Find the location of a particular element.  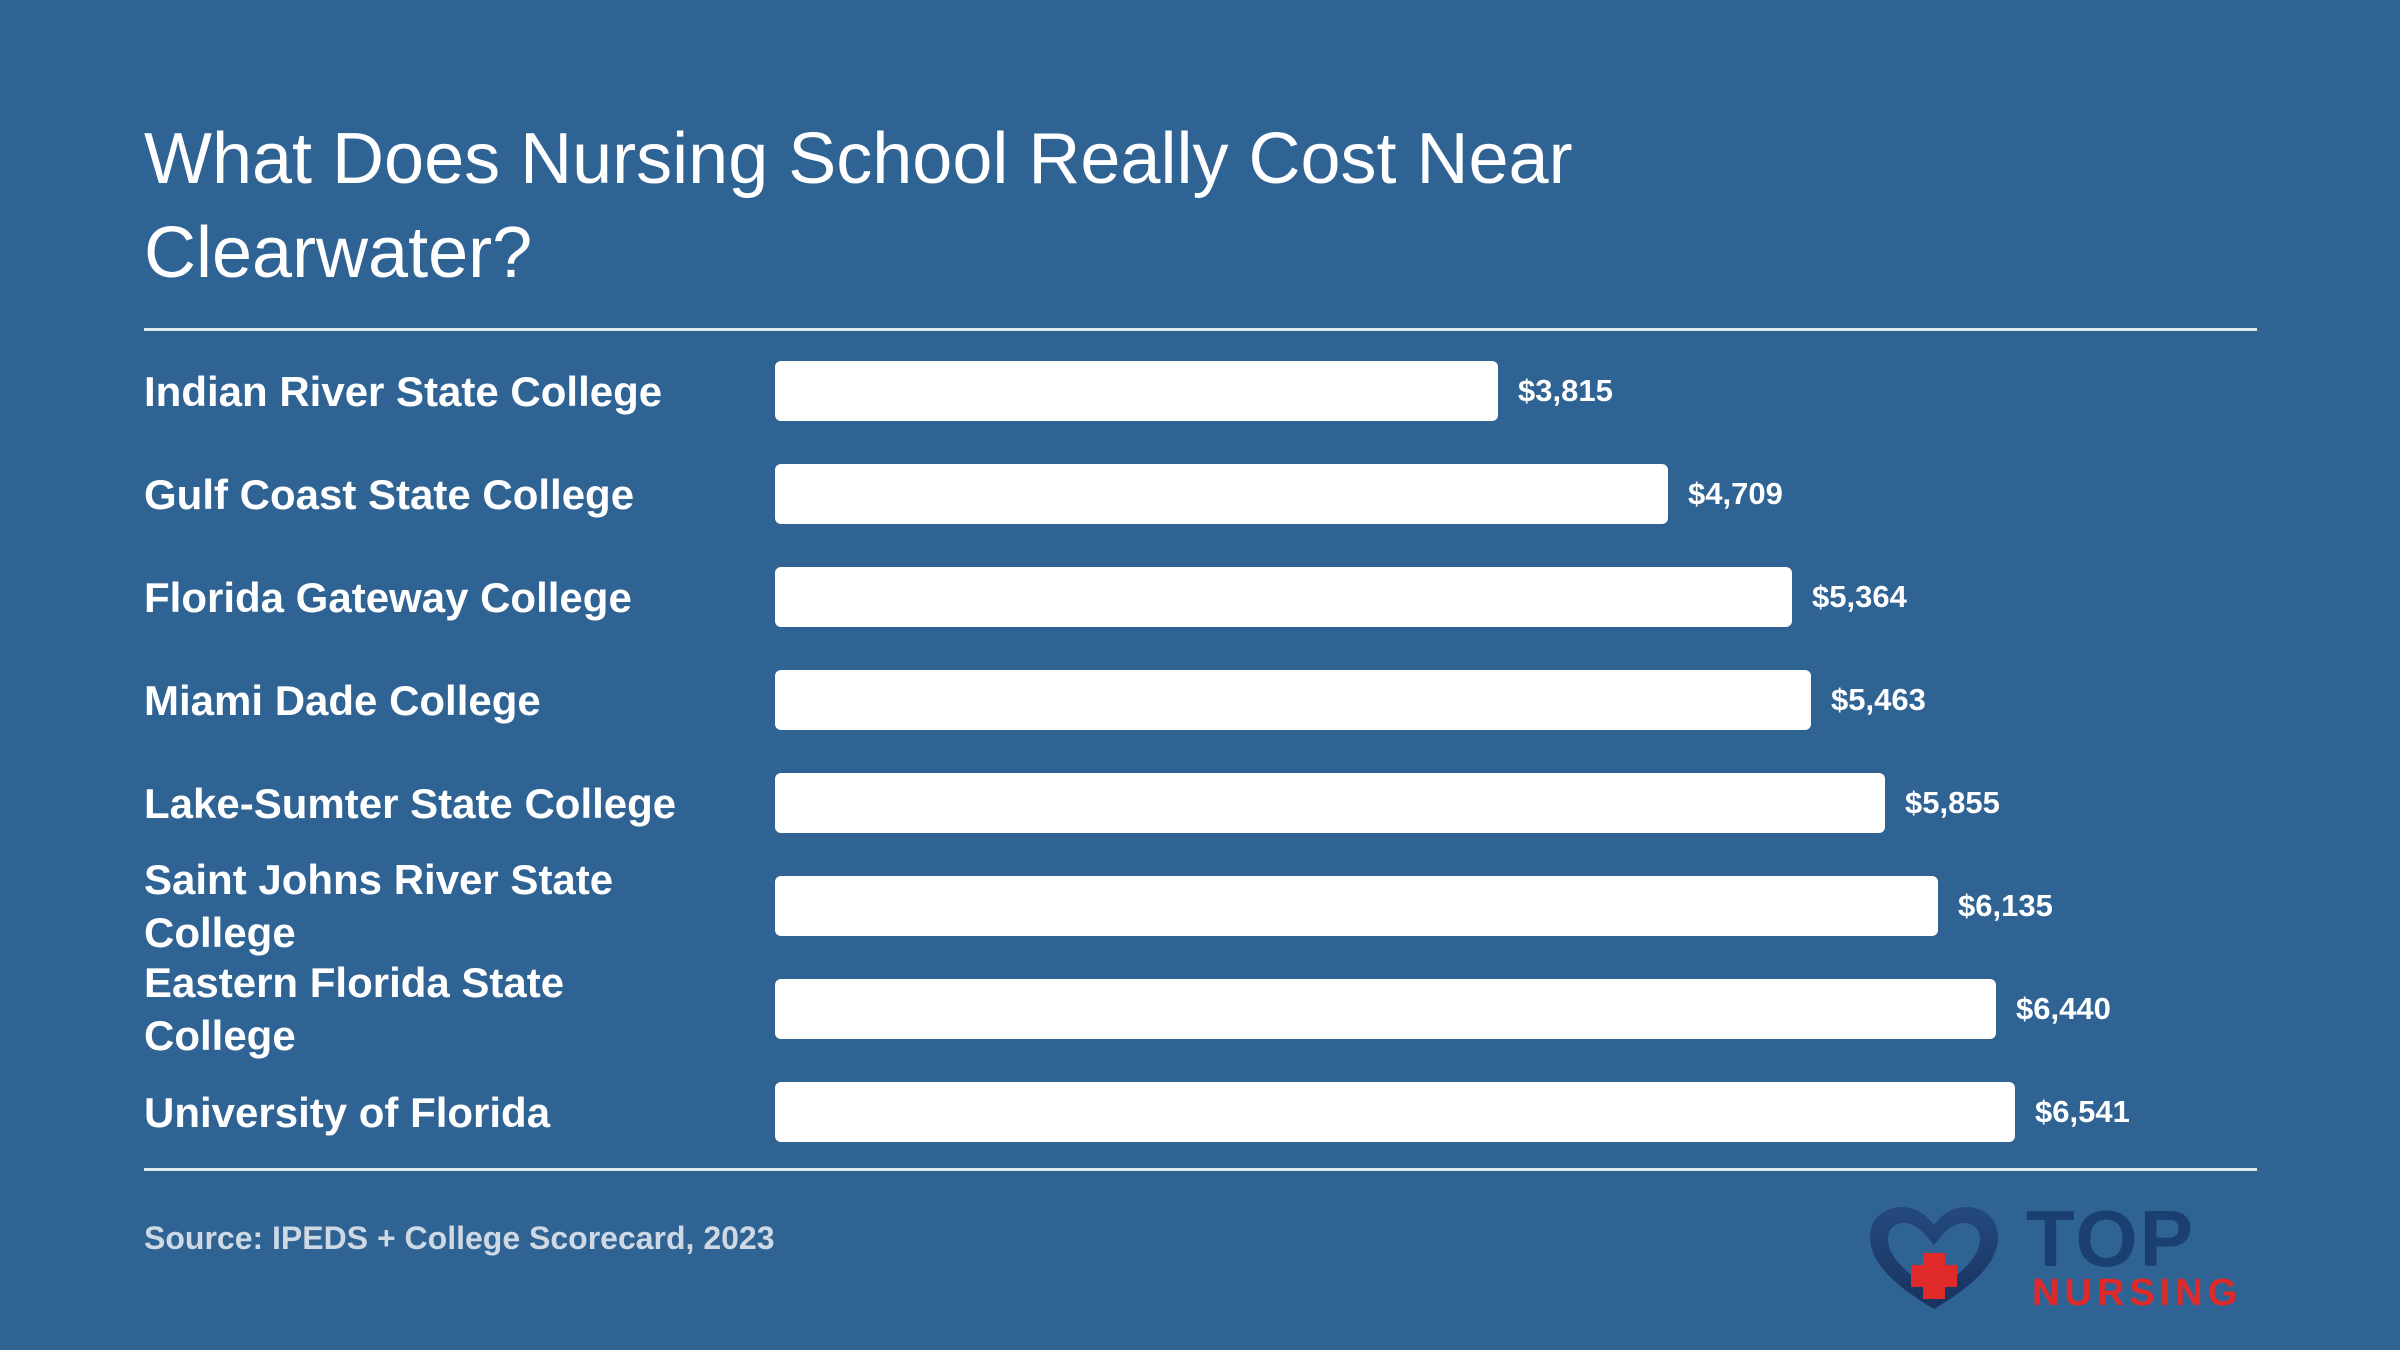

source-note: Source: IPEDS + College Scorecard, 2023 is located at coordinates (459, 1238).